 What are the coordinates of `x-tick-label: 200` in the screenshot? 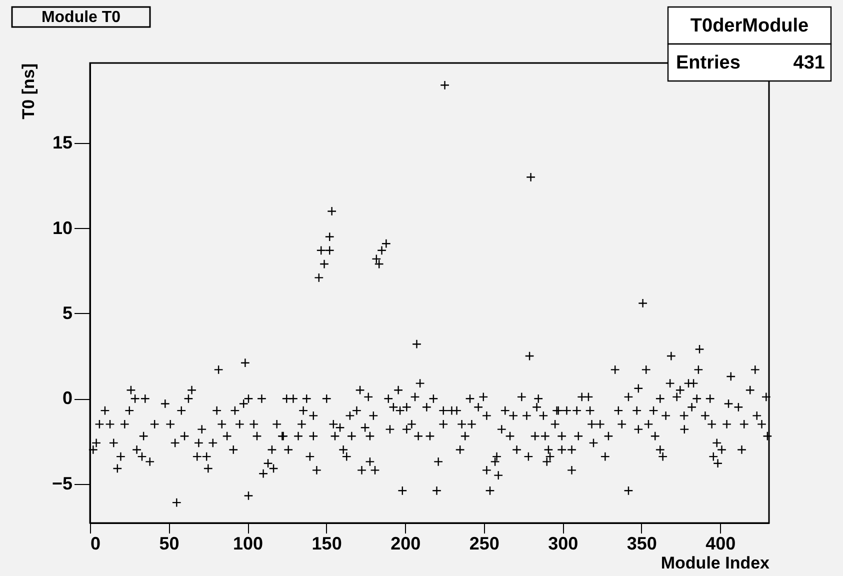 It's located at (405, 544).